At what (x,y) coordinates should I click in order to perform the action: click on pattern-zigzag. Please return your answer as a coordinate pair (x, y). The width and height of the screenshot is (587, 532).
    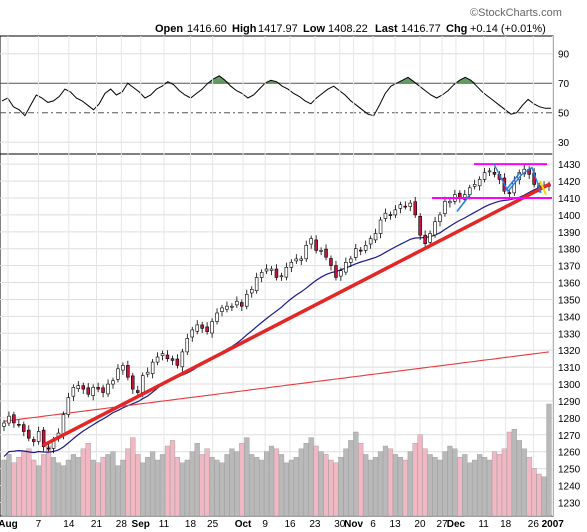
    Looking at the image, I should click on (517, 178).